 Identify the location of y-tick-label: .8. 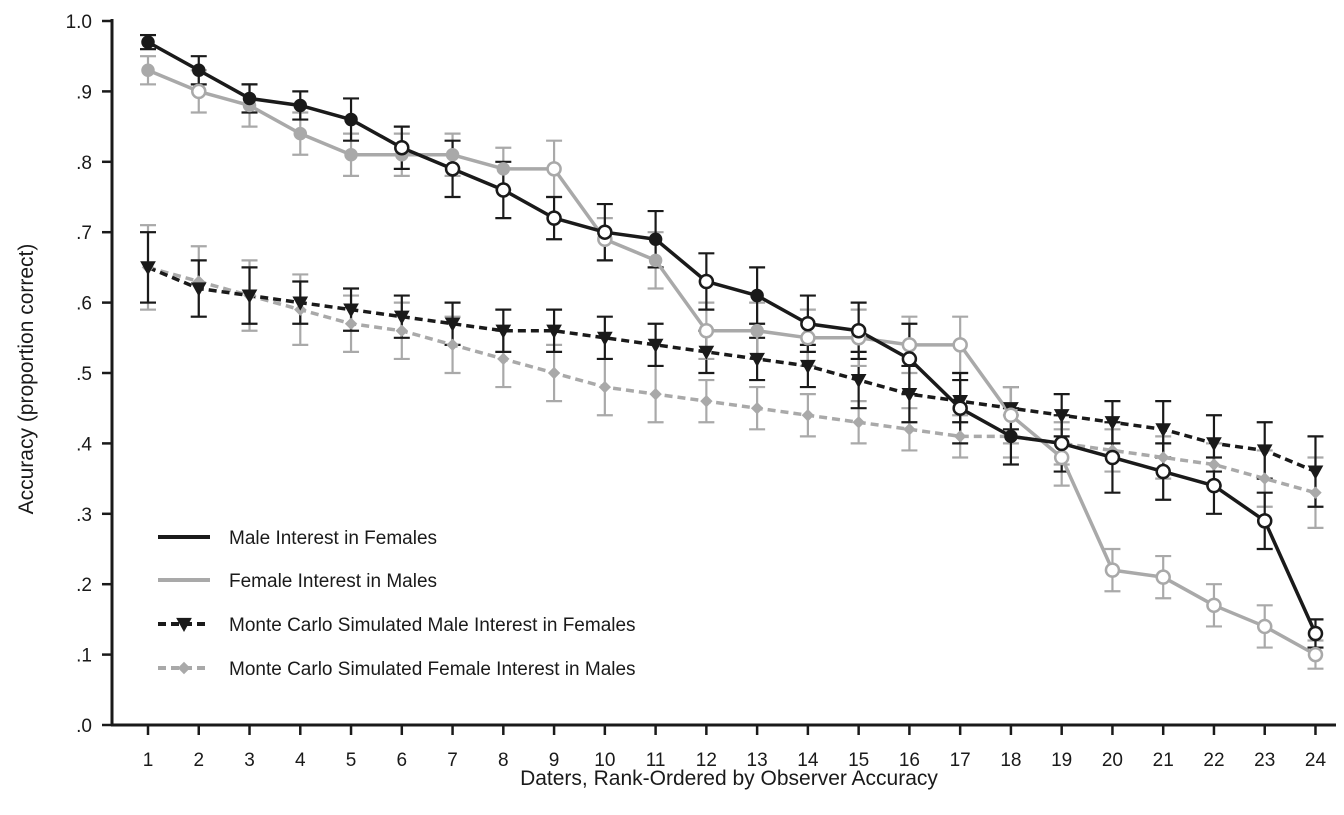
(84, 163).